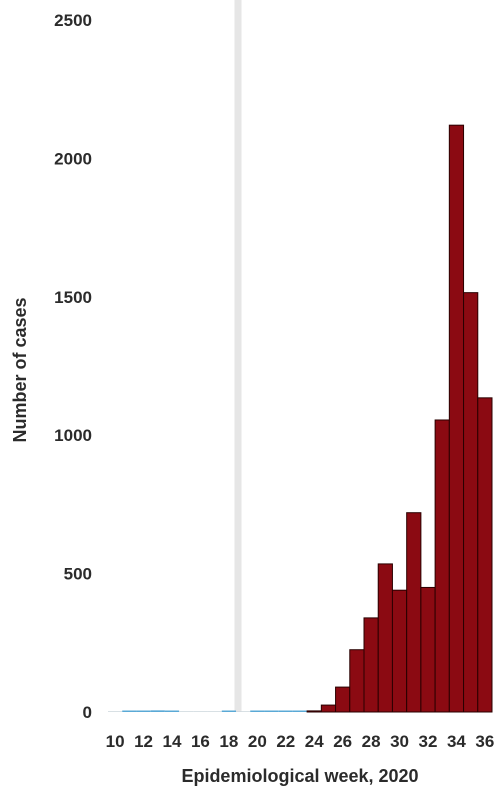 The width and height of the screenshot is (498, 791). I want to click on x-axis-title: Epidemiological week, 2020, so click(299, 776).